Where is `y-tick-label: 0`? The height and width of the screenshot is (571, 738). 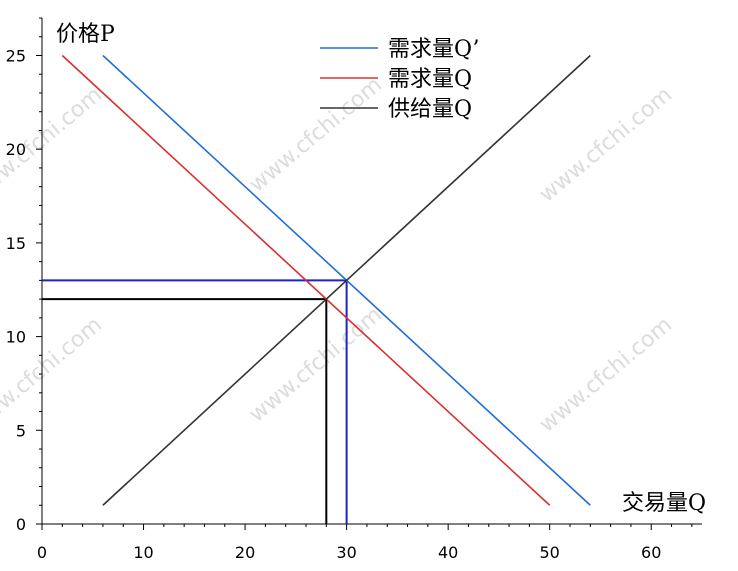 y-tick-label: 0 is located at coordinates (21, 524).